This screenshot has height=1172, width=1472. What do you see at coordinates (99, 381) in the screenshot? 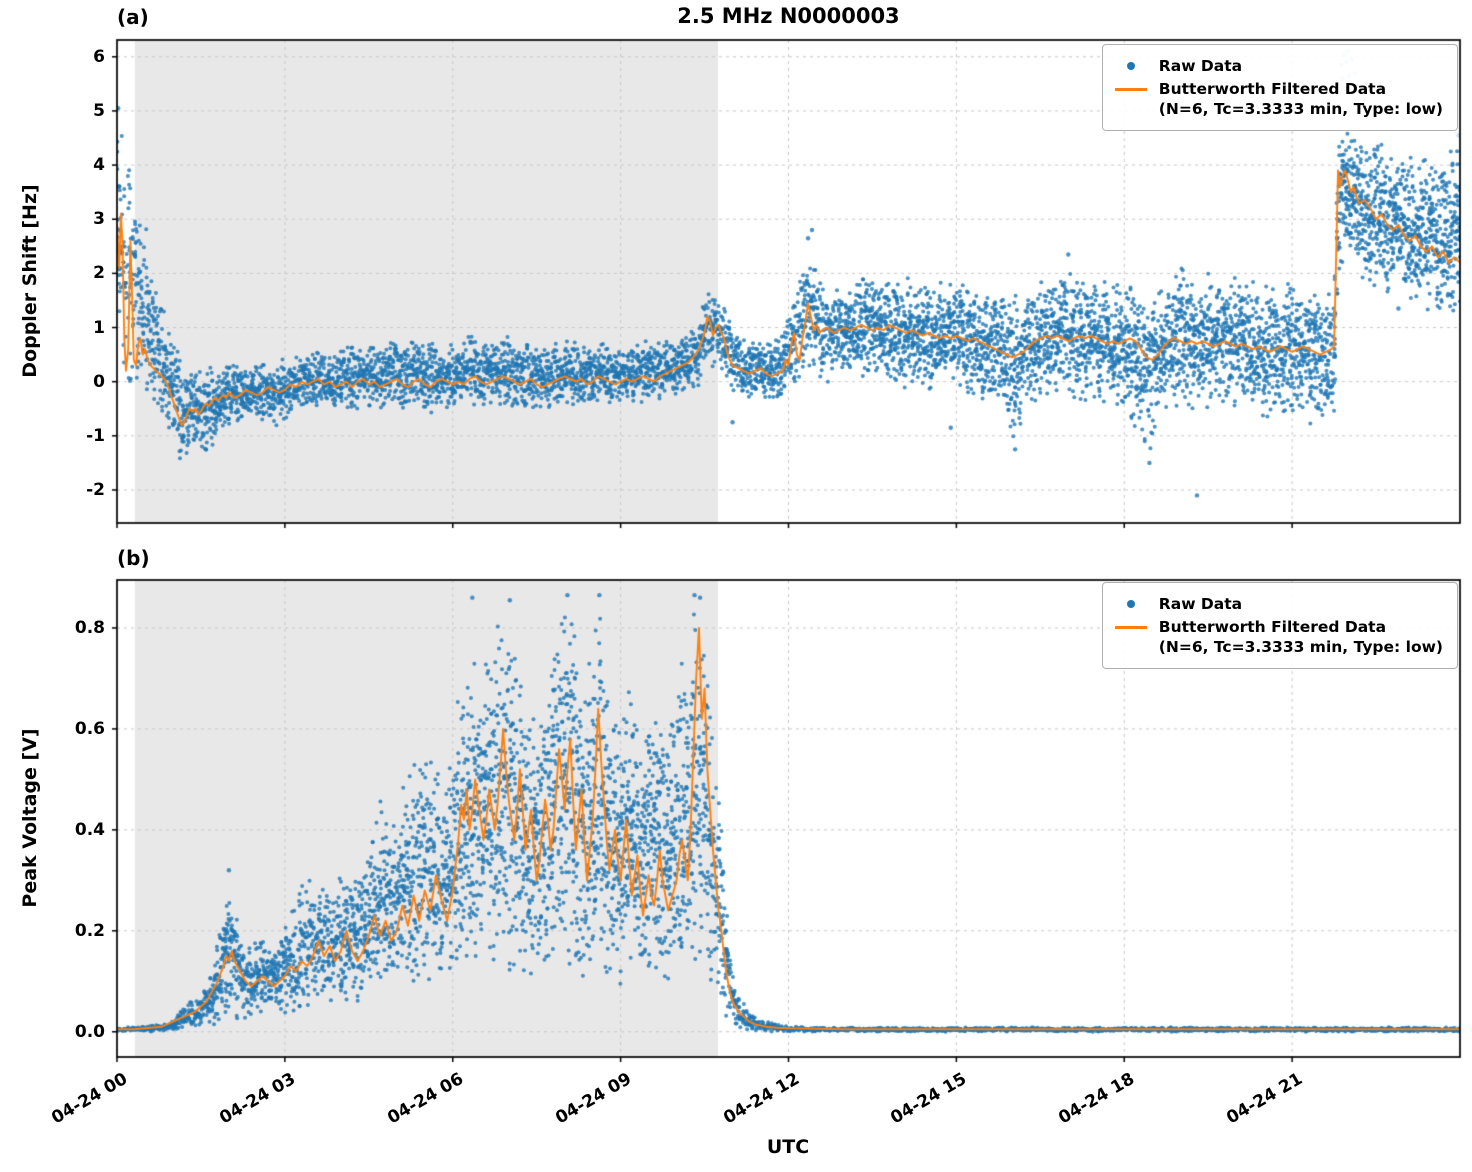
I see `y-tick-label: 0` at bounding box center [99, 381].